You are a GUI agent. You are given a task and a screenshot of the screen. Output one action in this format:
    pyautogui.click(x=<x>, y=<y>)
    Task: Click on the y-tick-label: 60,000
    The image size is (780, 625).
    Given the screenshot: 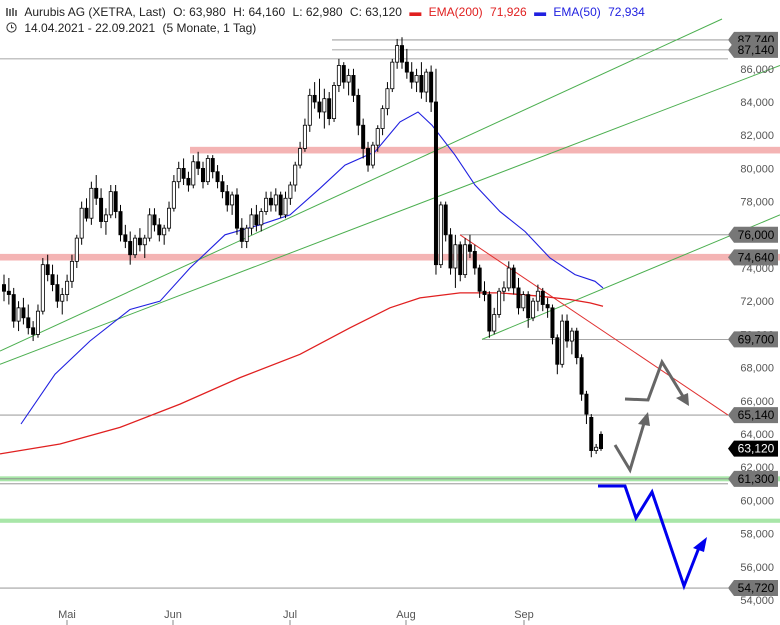 What is the action you would take?
    pyautogui.click(x=757, y=501)
    